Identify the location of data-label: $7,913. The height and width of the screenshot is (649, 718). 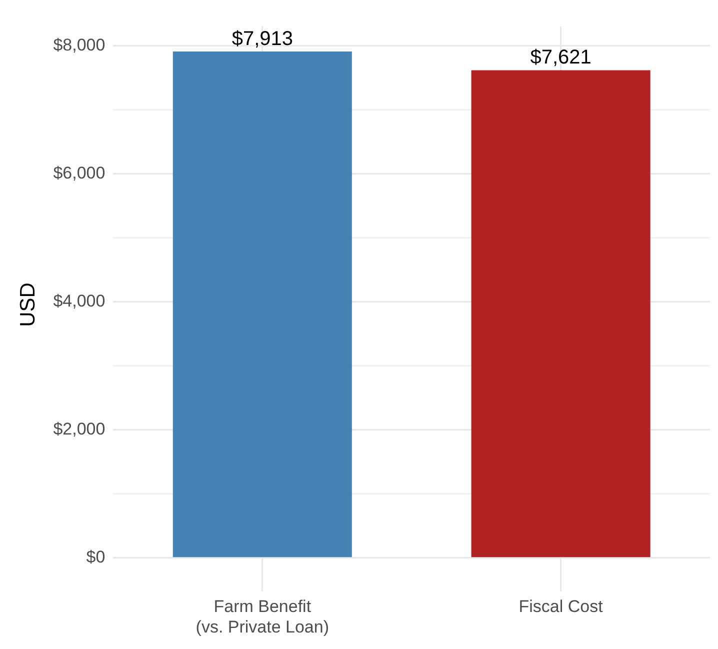
(262, 39).